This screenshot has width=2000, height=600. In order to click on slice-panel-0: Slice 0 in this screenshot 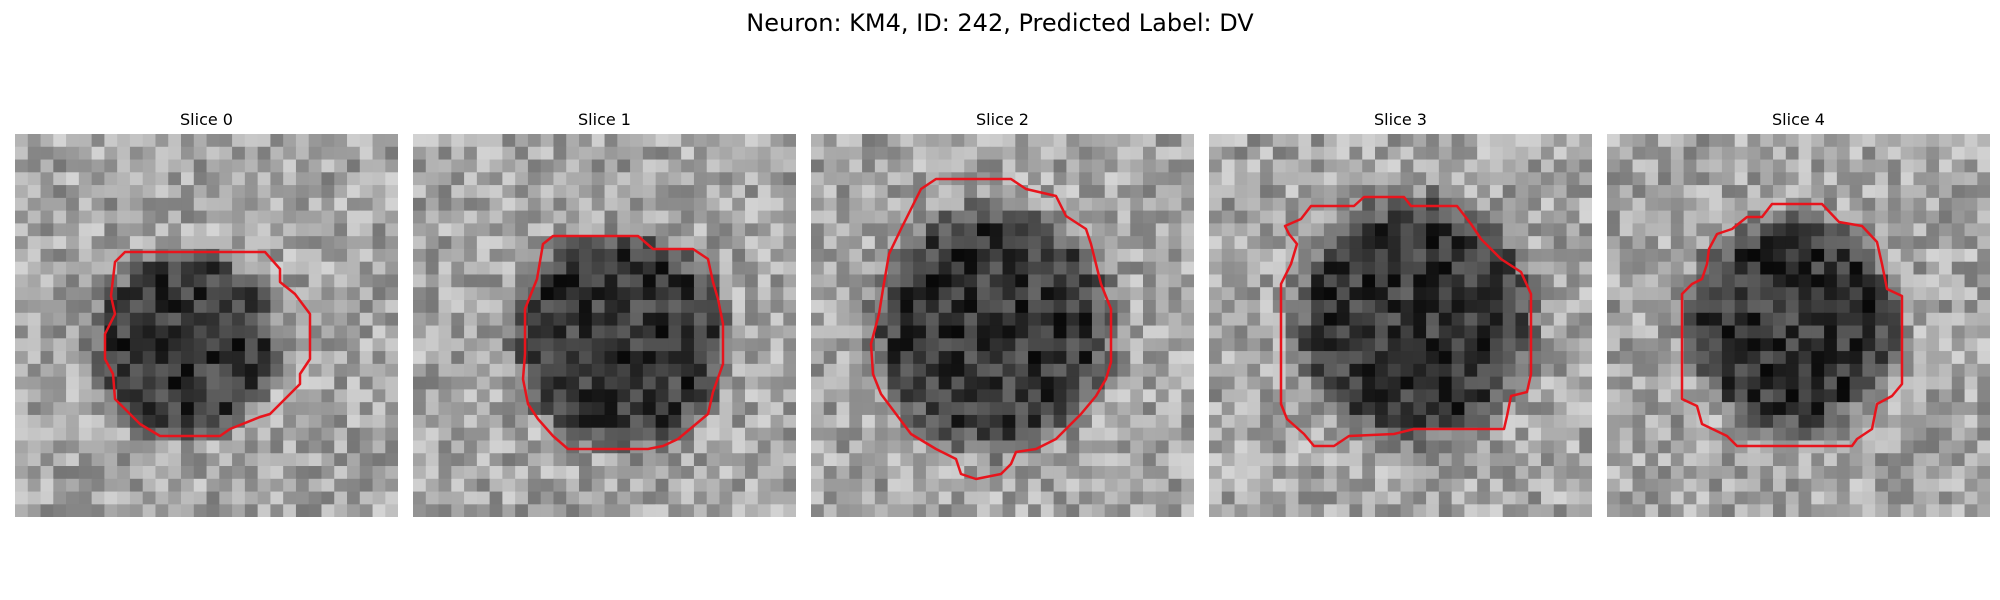, I will do `click(206, 313)`.